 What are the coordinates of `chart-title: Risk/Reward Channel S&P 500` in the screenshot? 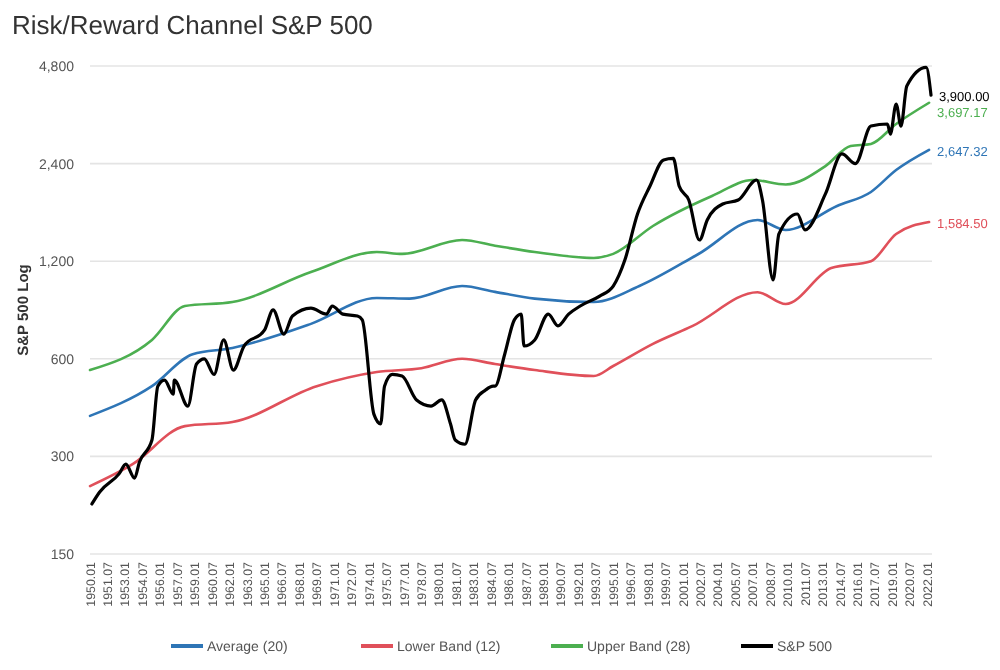 It's located at (192, 25).